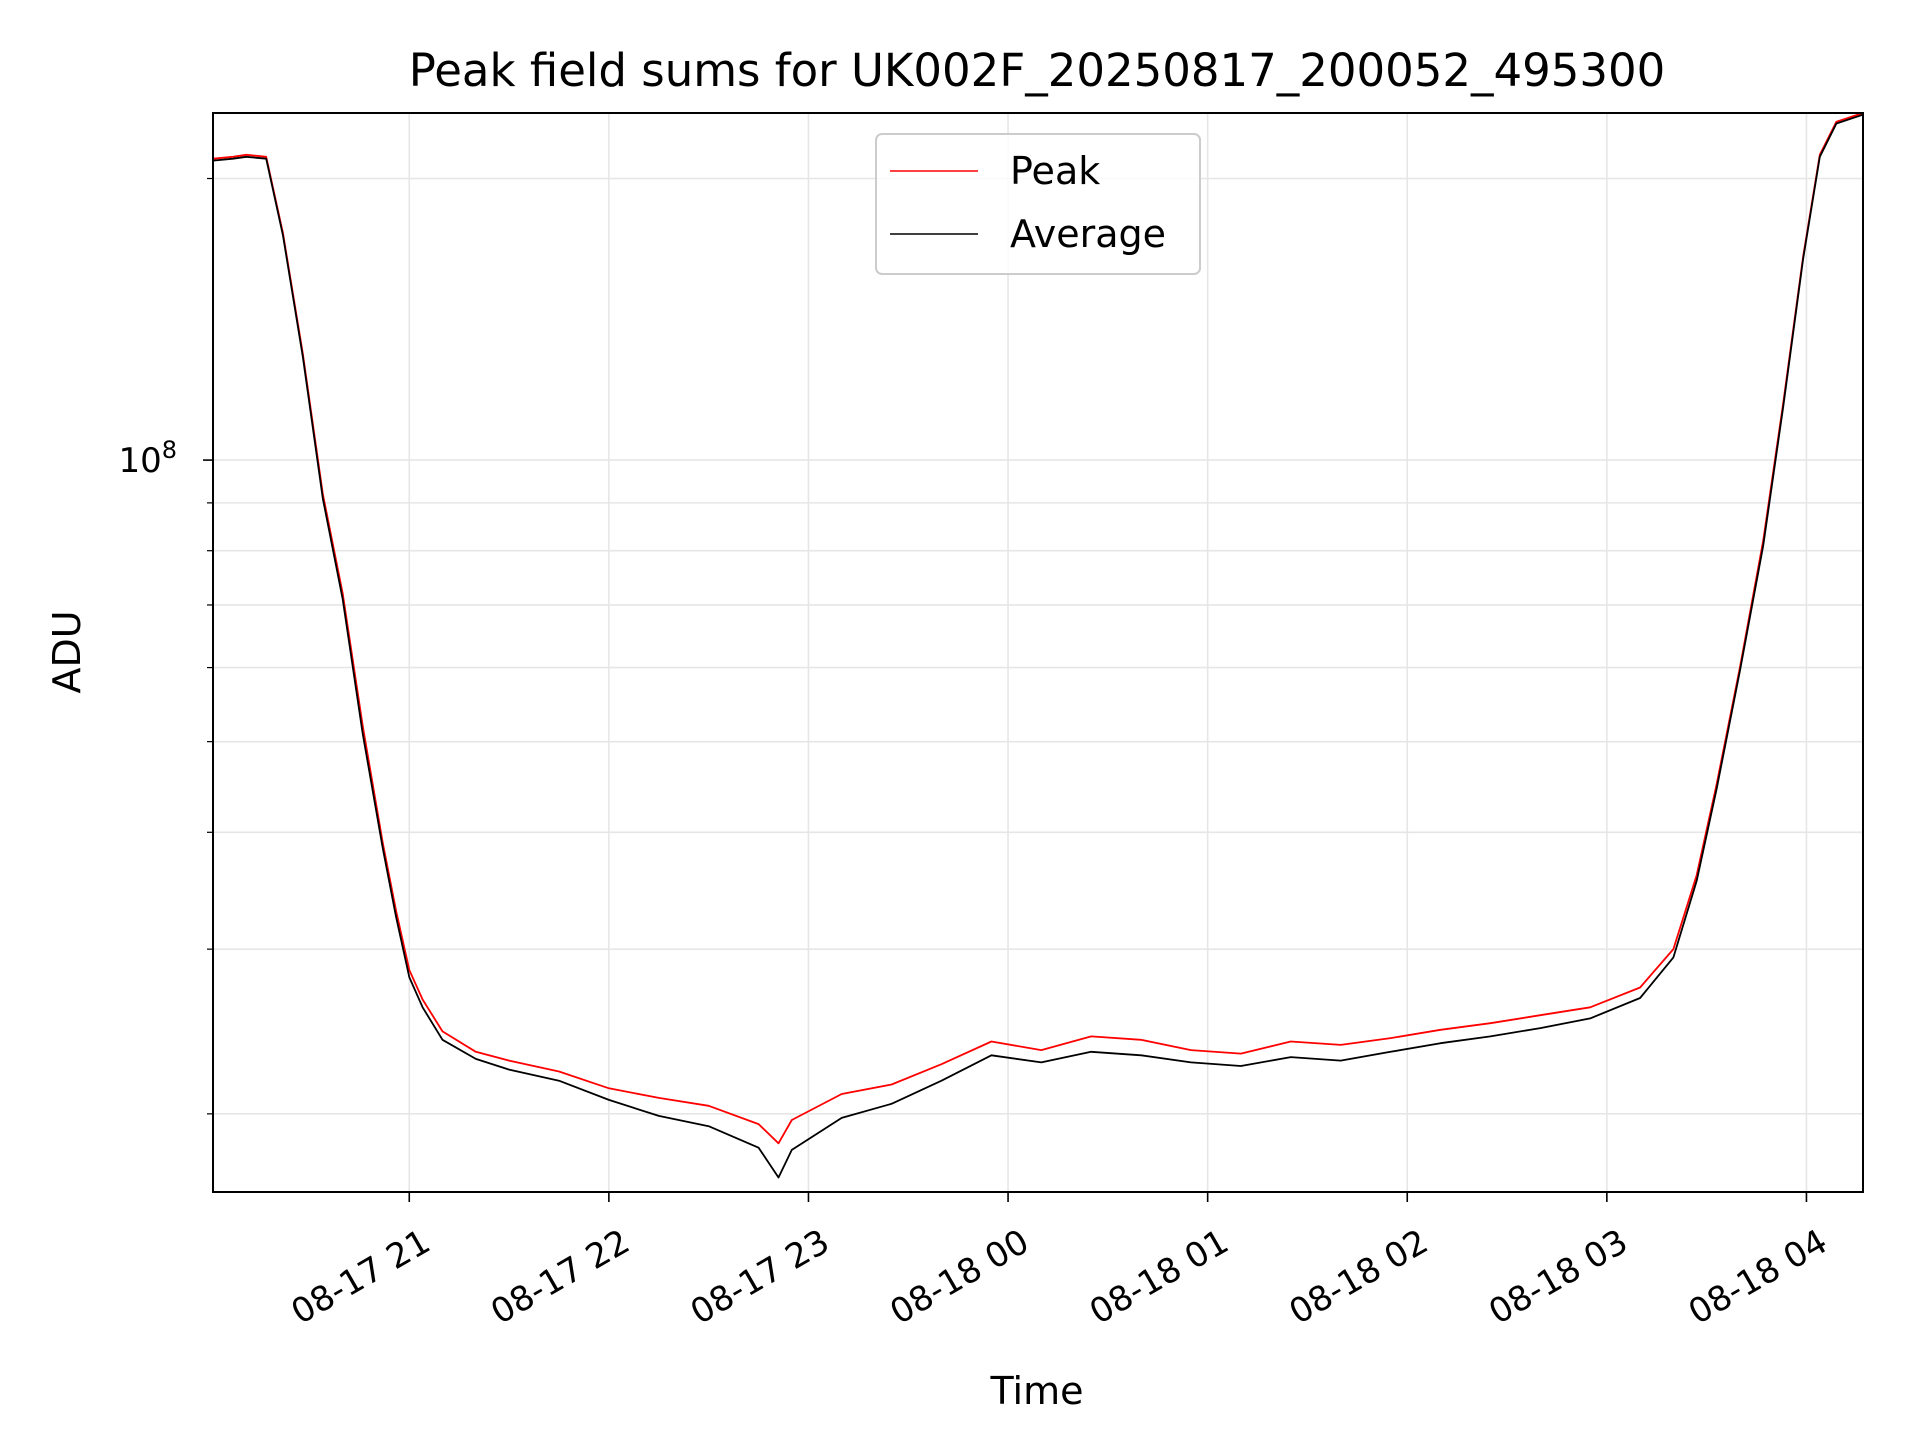 The width and height of the screenshot is (1920, 1440). I want to click on y-axis-ticks: 108, so click(165, 646).